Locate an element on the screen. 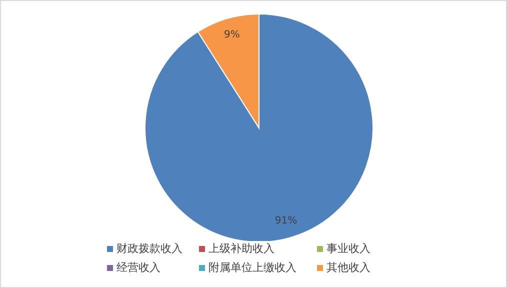 This screenshot has width=507, height=288. data-label: 91% is located at coordinates (286, 221).